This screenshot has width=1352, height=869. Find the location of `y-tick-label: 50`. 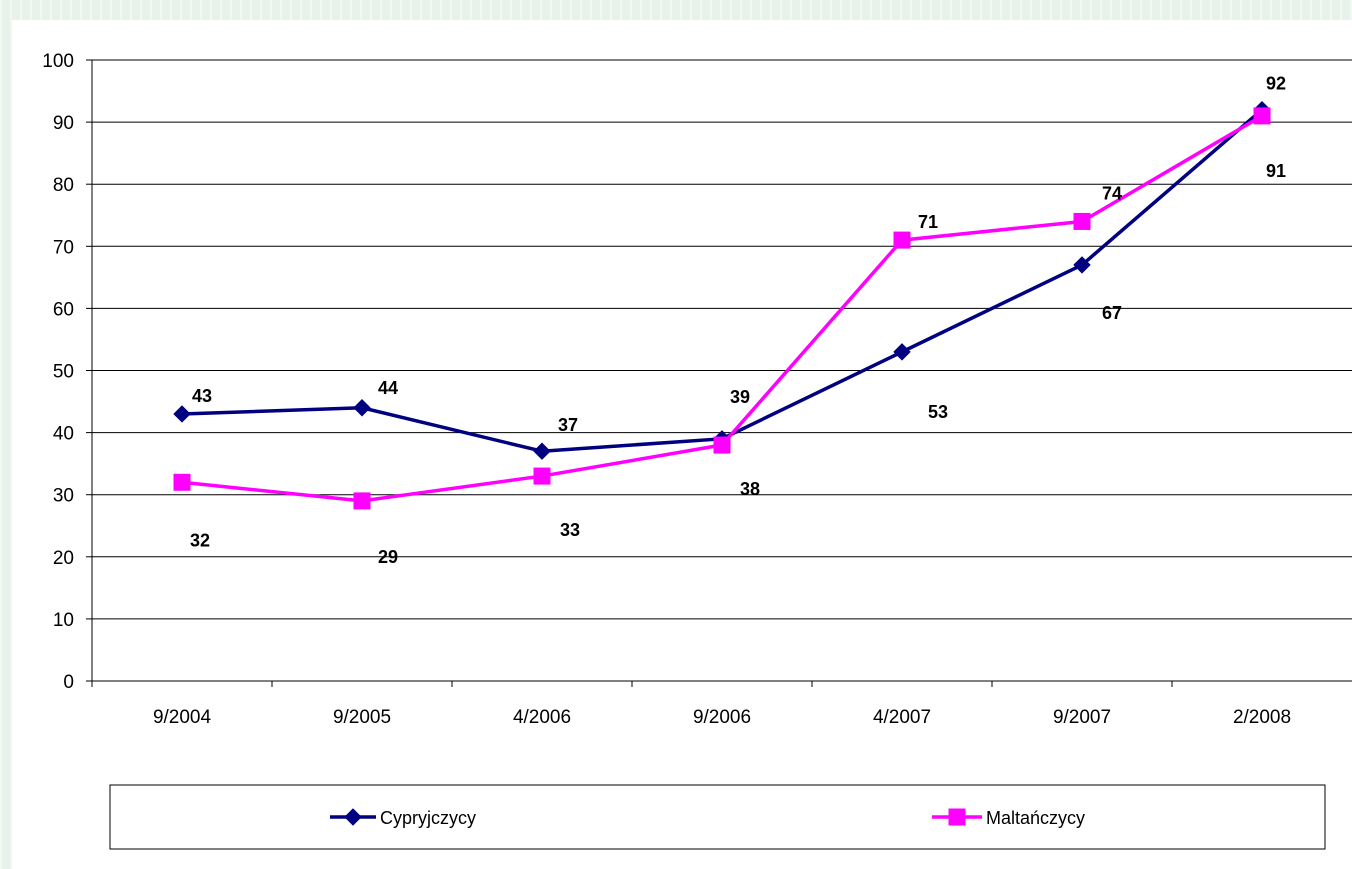

y-tick-label: 50 is located at coordinates (63, 372).